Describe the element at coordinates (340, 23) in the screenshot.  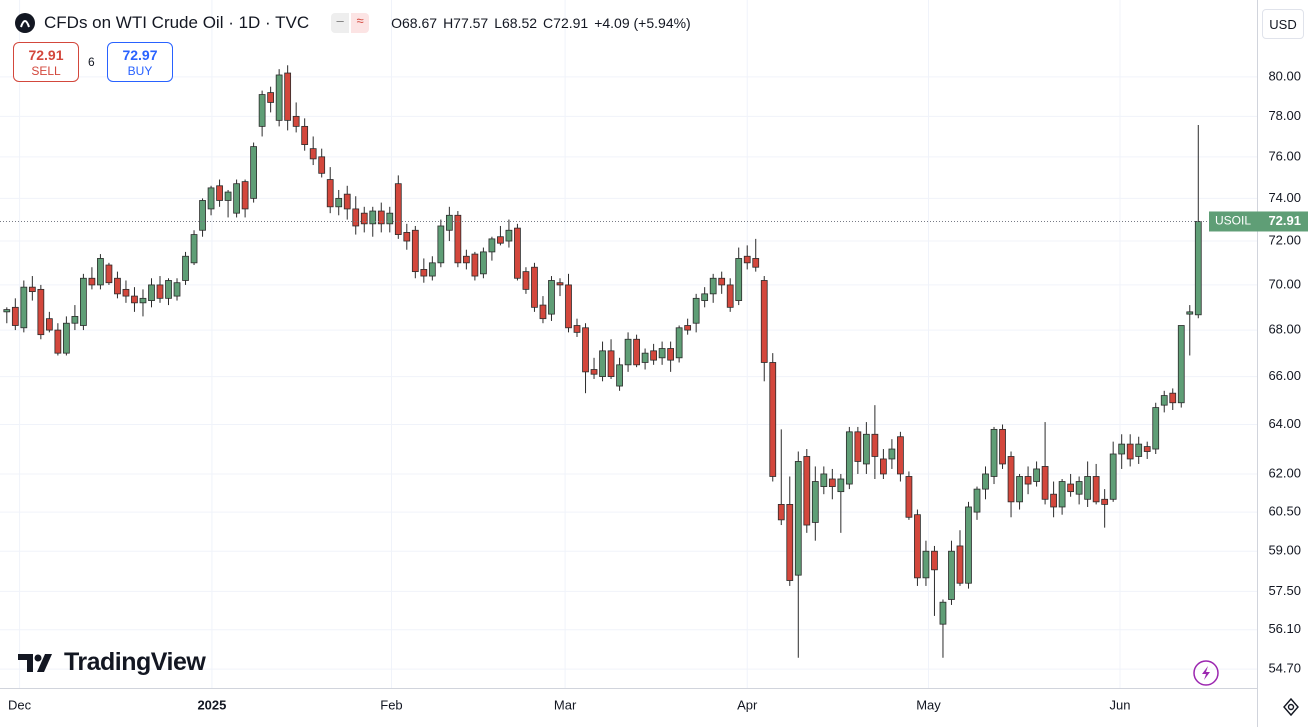
I see `minus-btn: –` at that location.